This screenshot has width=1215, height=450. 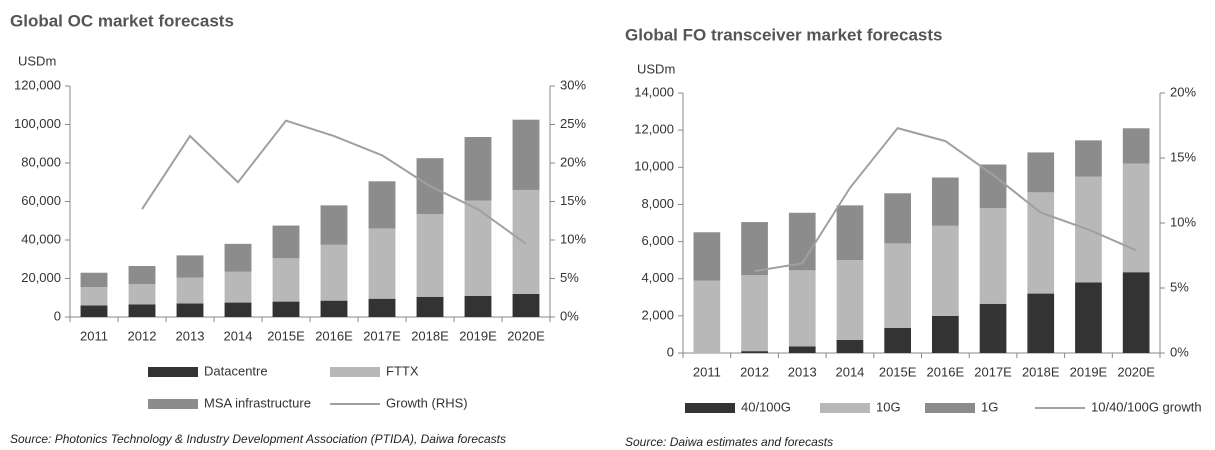 I want to click on y-tick-label: 2,000, so click(x=657, y=314).